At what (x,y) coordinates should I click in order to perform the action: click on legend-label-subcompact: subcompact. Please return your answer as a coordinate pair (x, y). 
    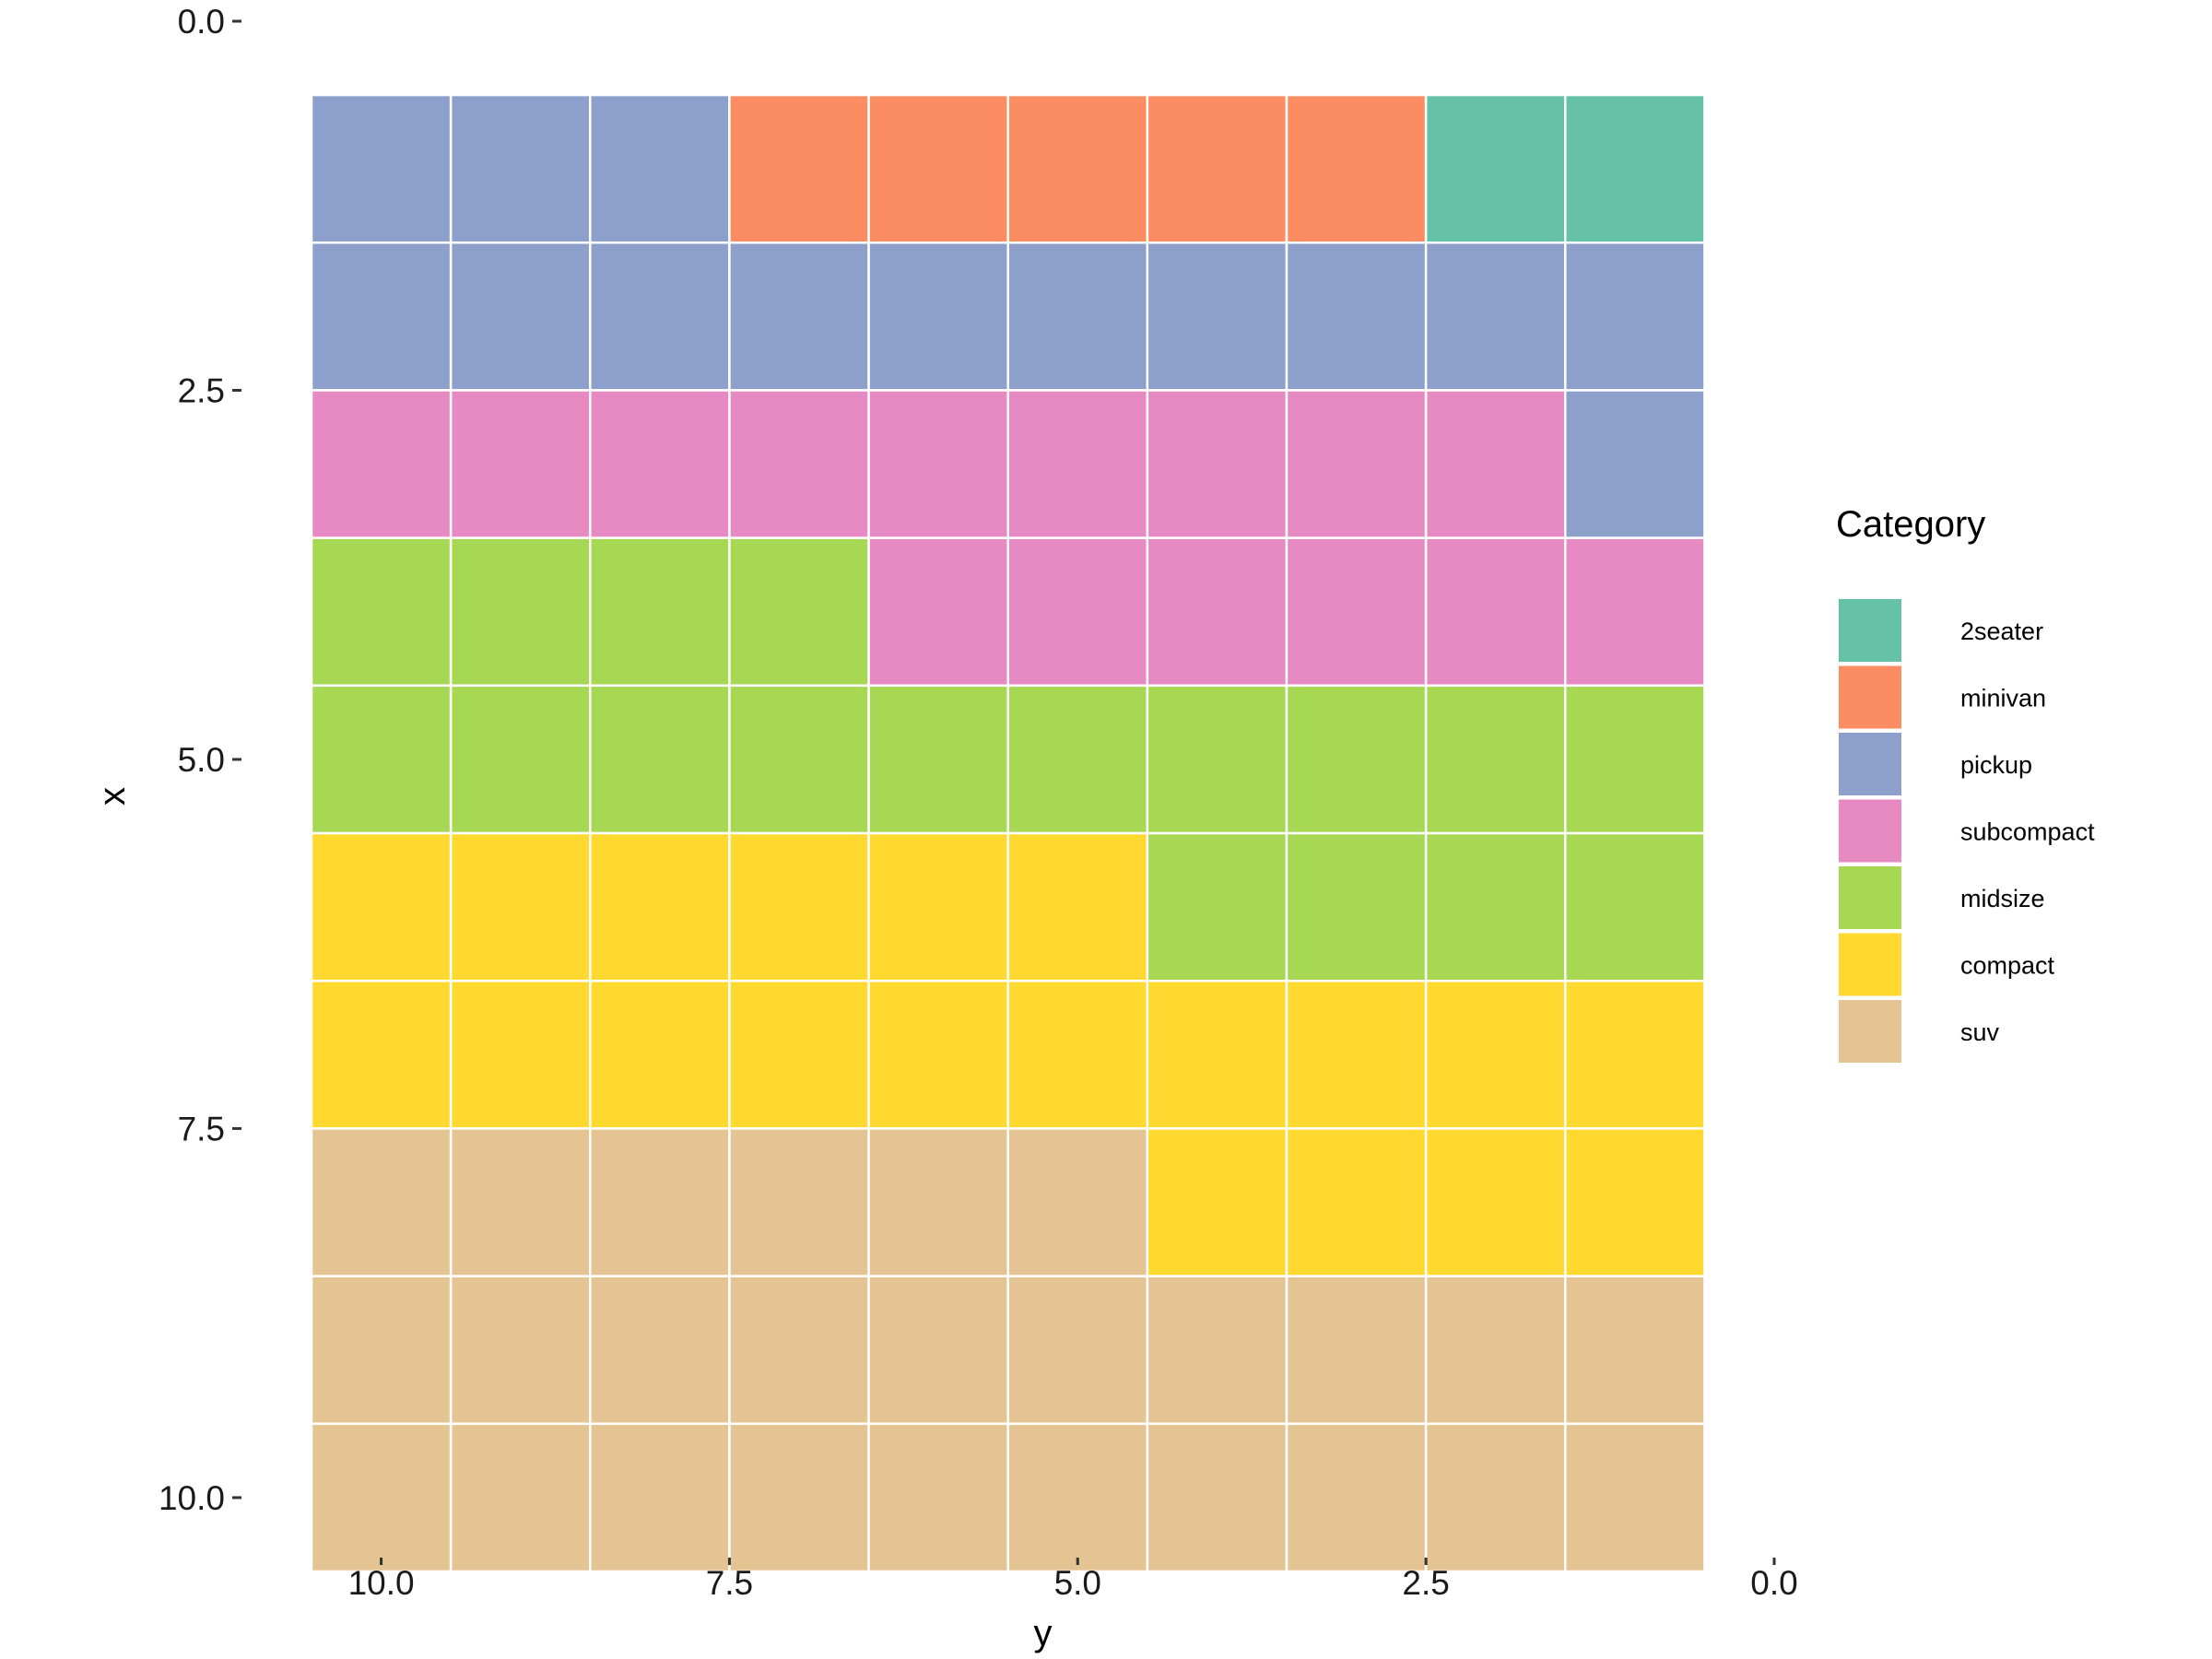
    Looking at the image, I should click on (2027, 832).